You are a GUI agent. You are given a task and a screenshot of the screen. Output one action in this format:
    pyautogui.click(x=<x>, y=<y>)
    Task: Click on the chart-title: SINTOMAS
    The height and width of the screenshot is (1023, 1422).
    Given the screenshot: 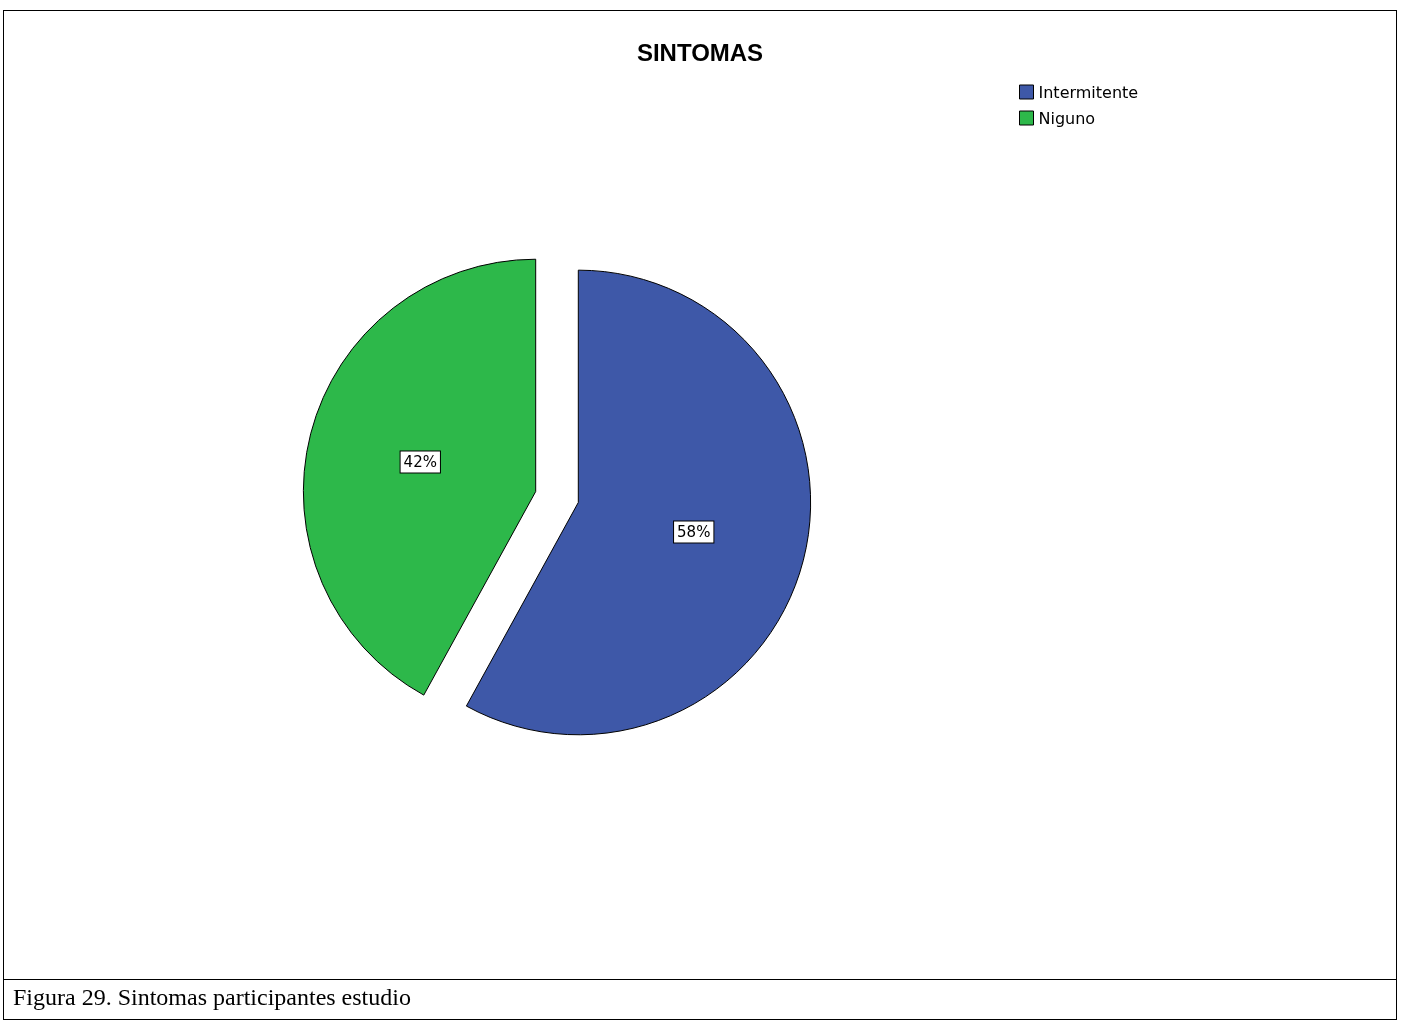 What is the action you would take?
    pyautogui.click(x=700, y=52)
    